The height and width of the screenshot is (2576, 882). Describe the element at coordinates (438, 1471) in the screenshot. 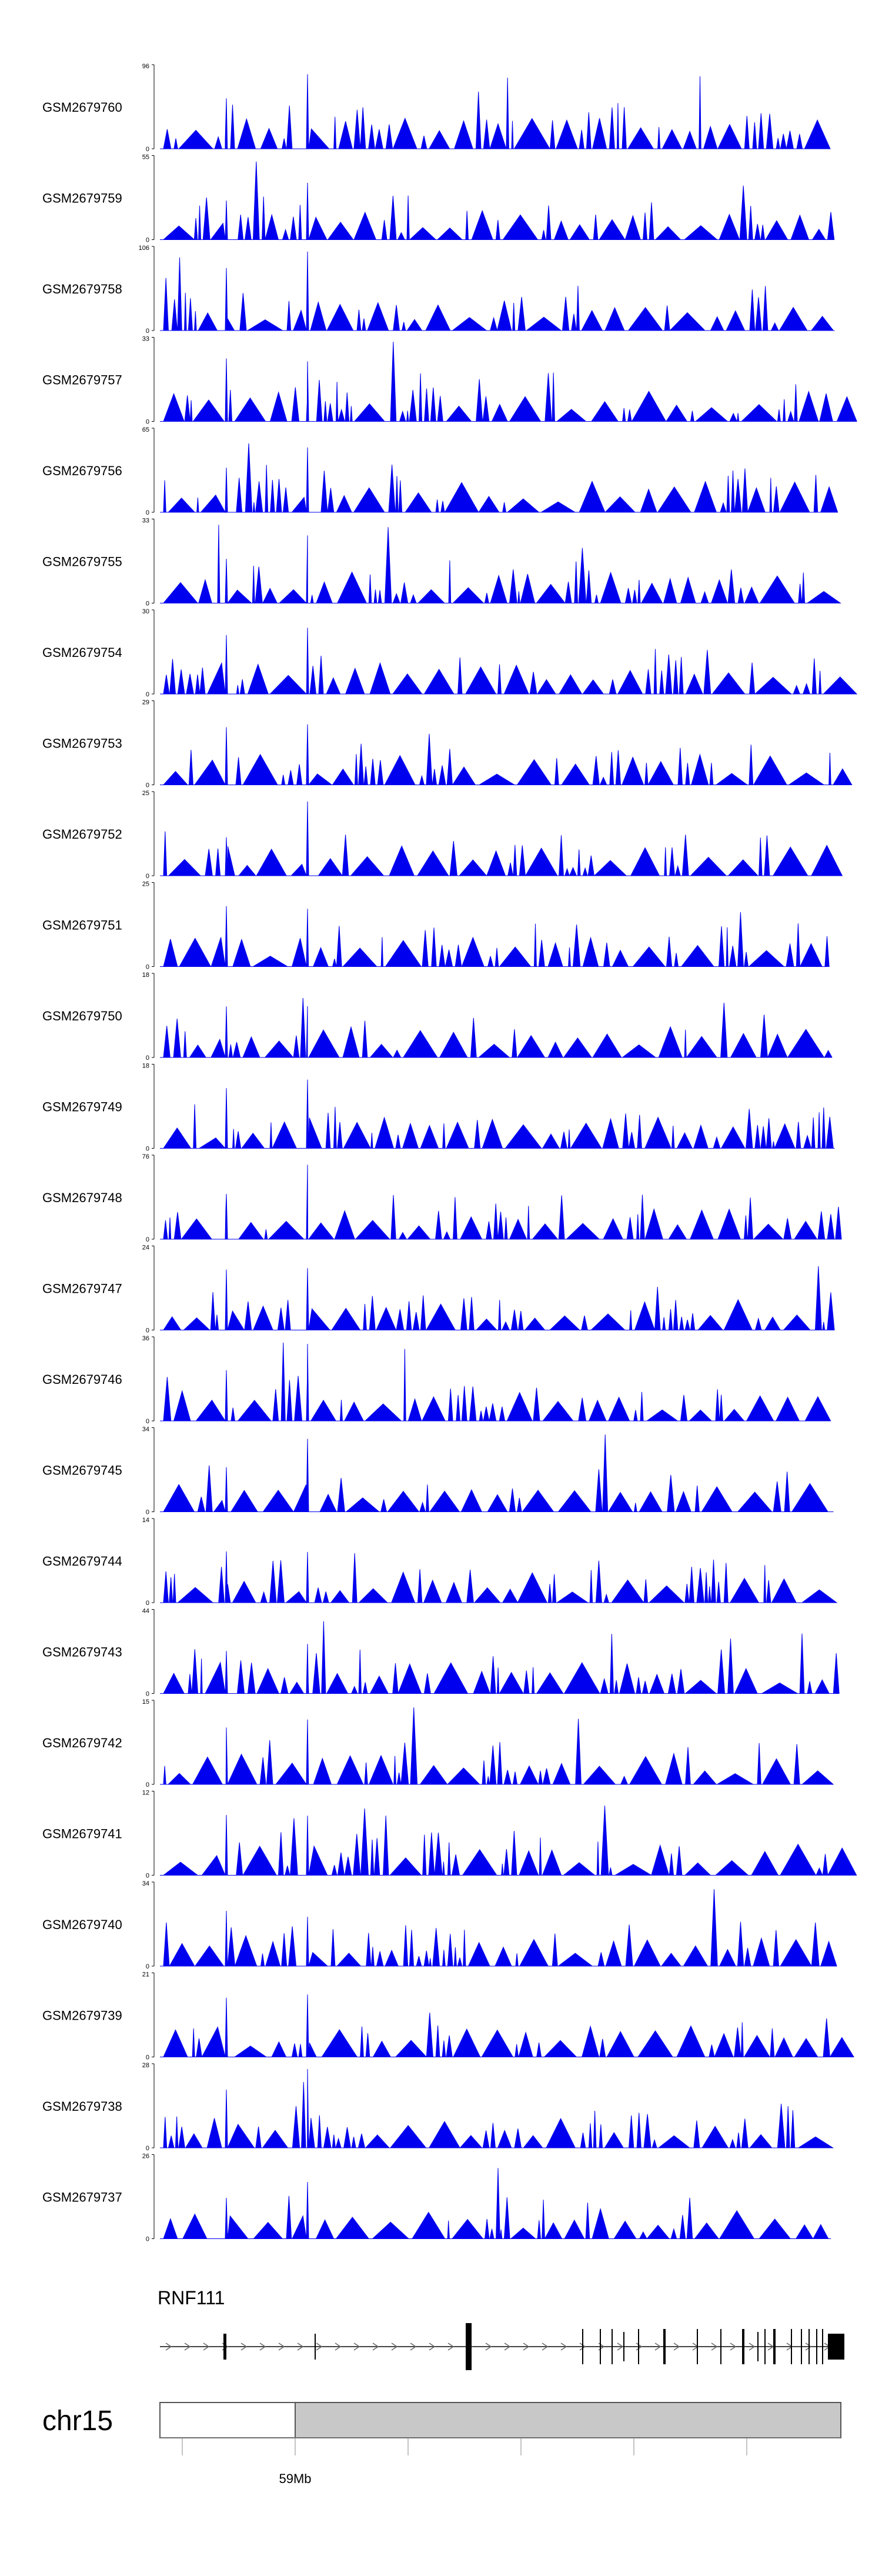

I see `track-GSM2679745: GSM2679745 34 0` at that location.